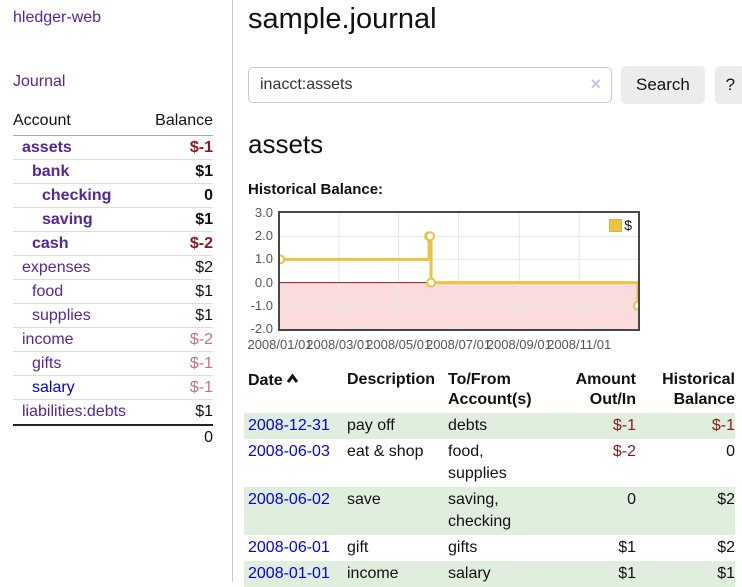  What do you see at coordinates (113, 196) in the screenshot?
I see `account-row: checking 0` at bounding box center [113, 196].